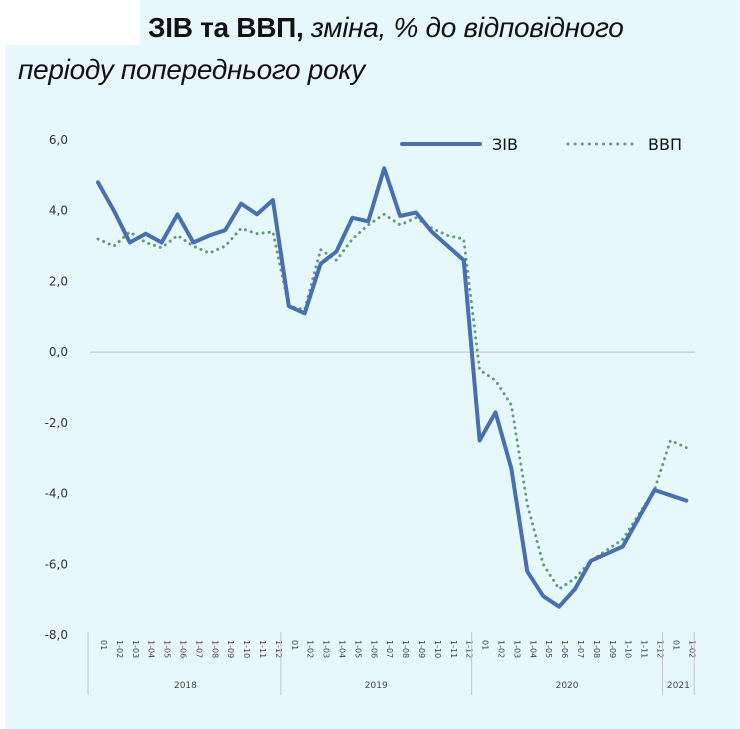 This screenshot has width=740, height=729. What do you see at coordinates (541, 144) in the screenshot?
I see `legend: ЗІВ ВВП` at bounding box center [541, 144].